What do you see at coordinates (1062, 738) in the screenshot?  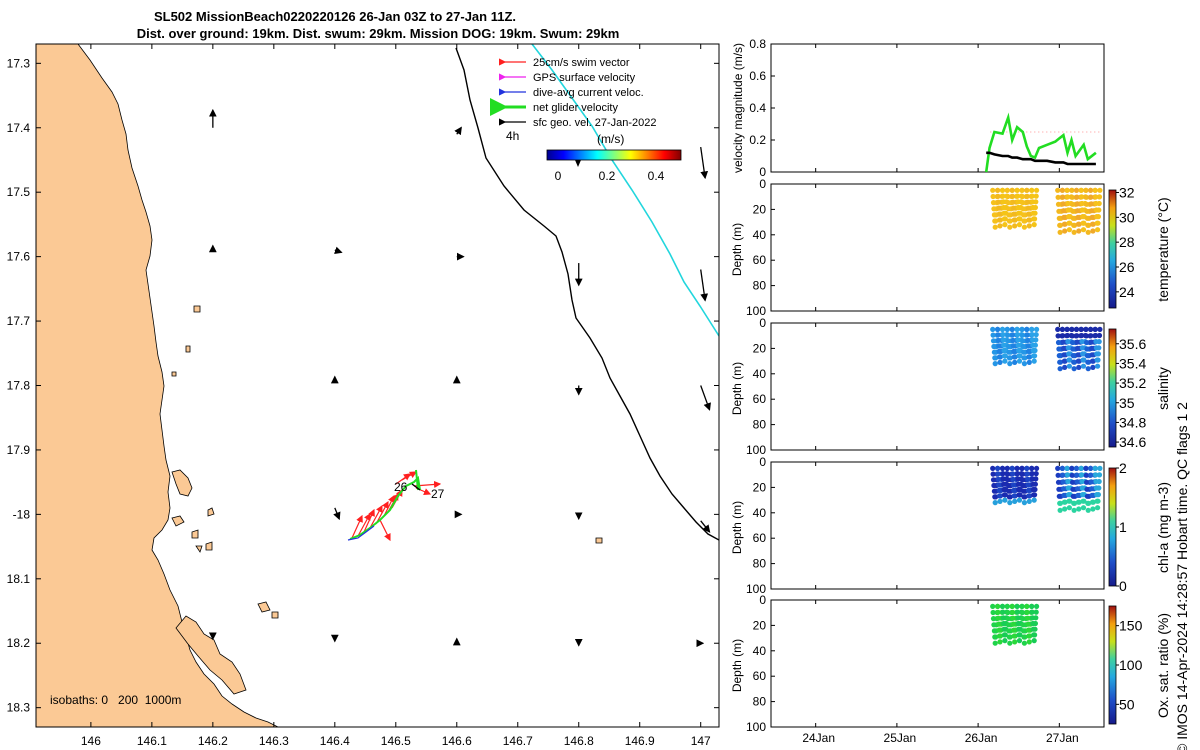 I see `time-tick-label: 27Jan` at bounding box center [1062, 738].